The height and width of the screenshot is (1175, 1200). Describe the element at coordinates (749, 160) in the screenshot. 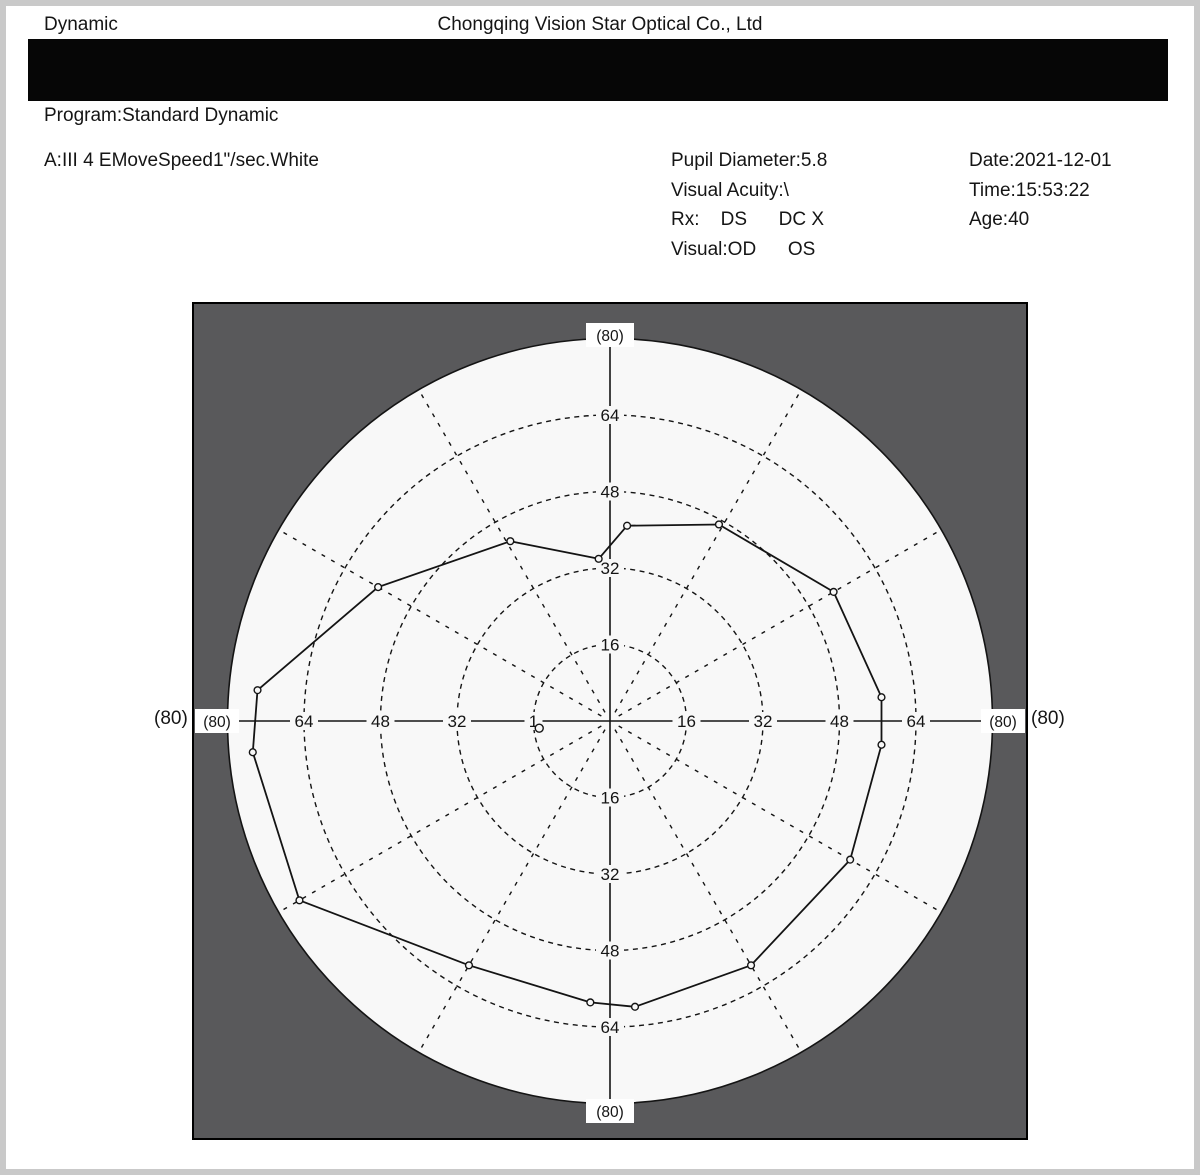

I see `pupil-diameter: Pupil Diameter:5.8` at that location.